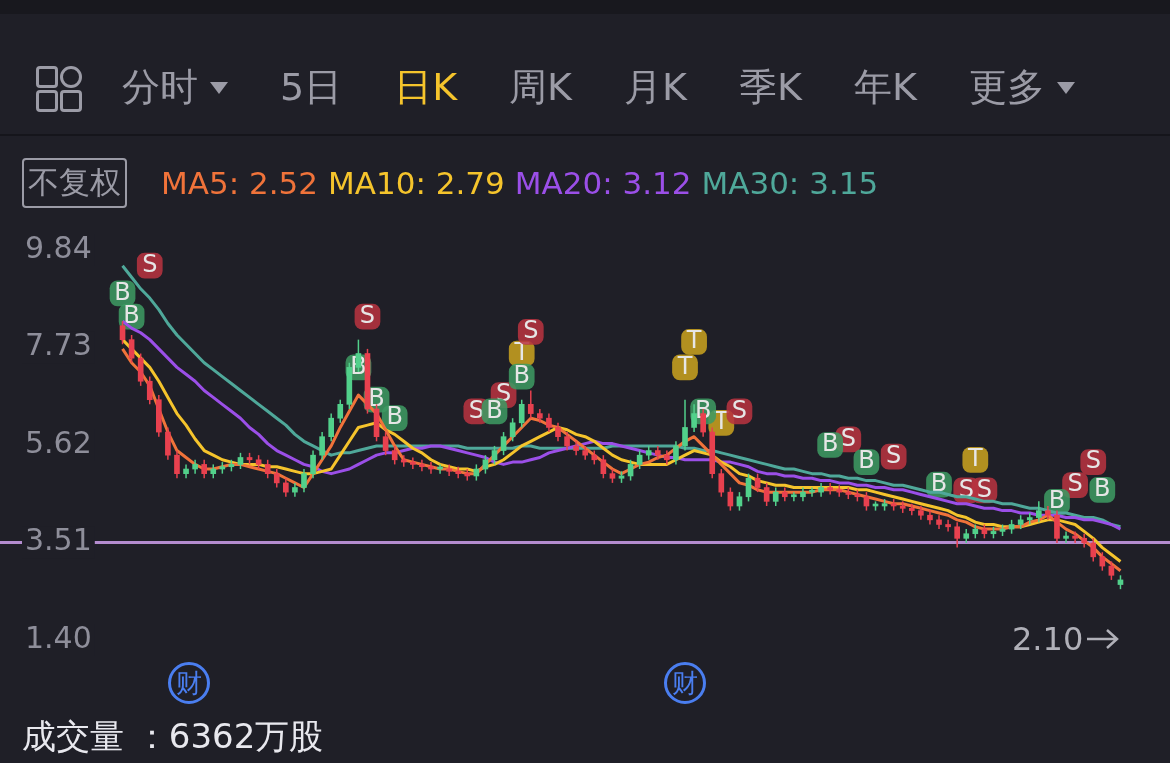 This screenshot has width=1170, height=763. Describe the element at coordinates (58, 637) in the screenshot. I see `y-tick-label: 1.40` at that location.